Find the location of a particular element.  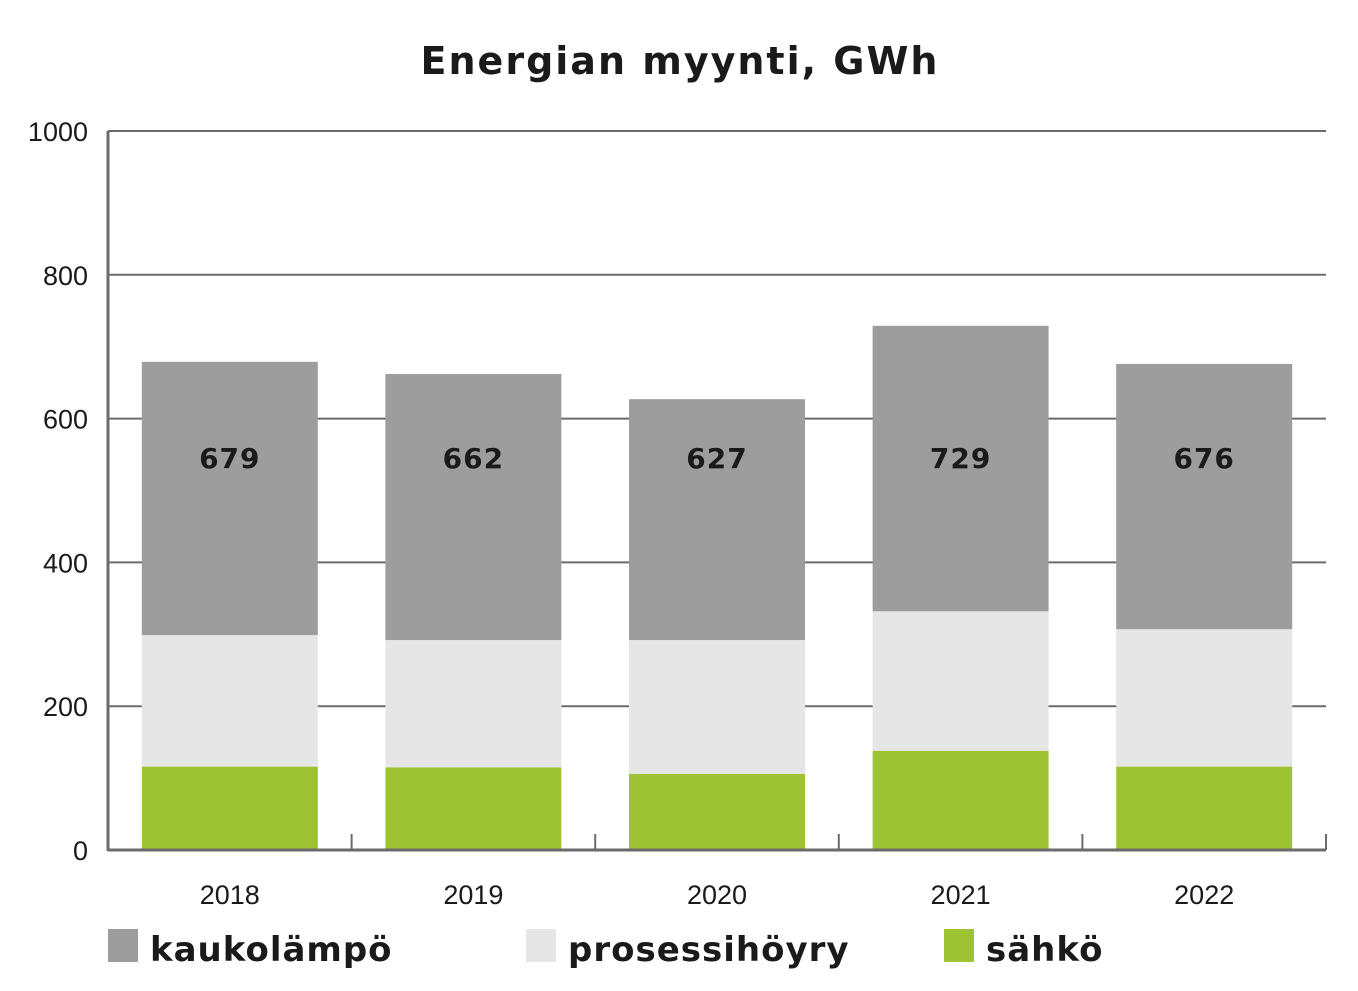

bar-2019-prosessihöyry is located at coordinates (473, 704).